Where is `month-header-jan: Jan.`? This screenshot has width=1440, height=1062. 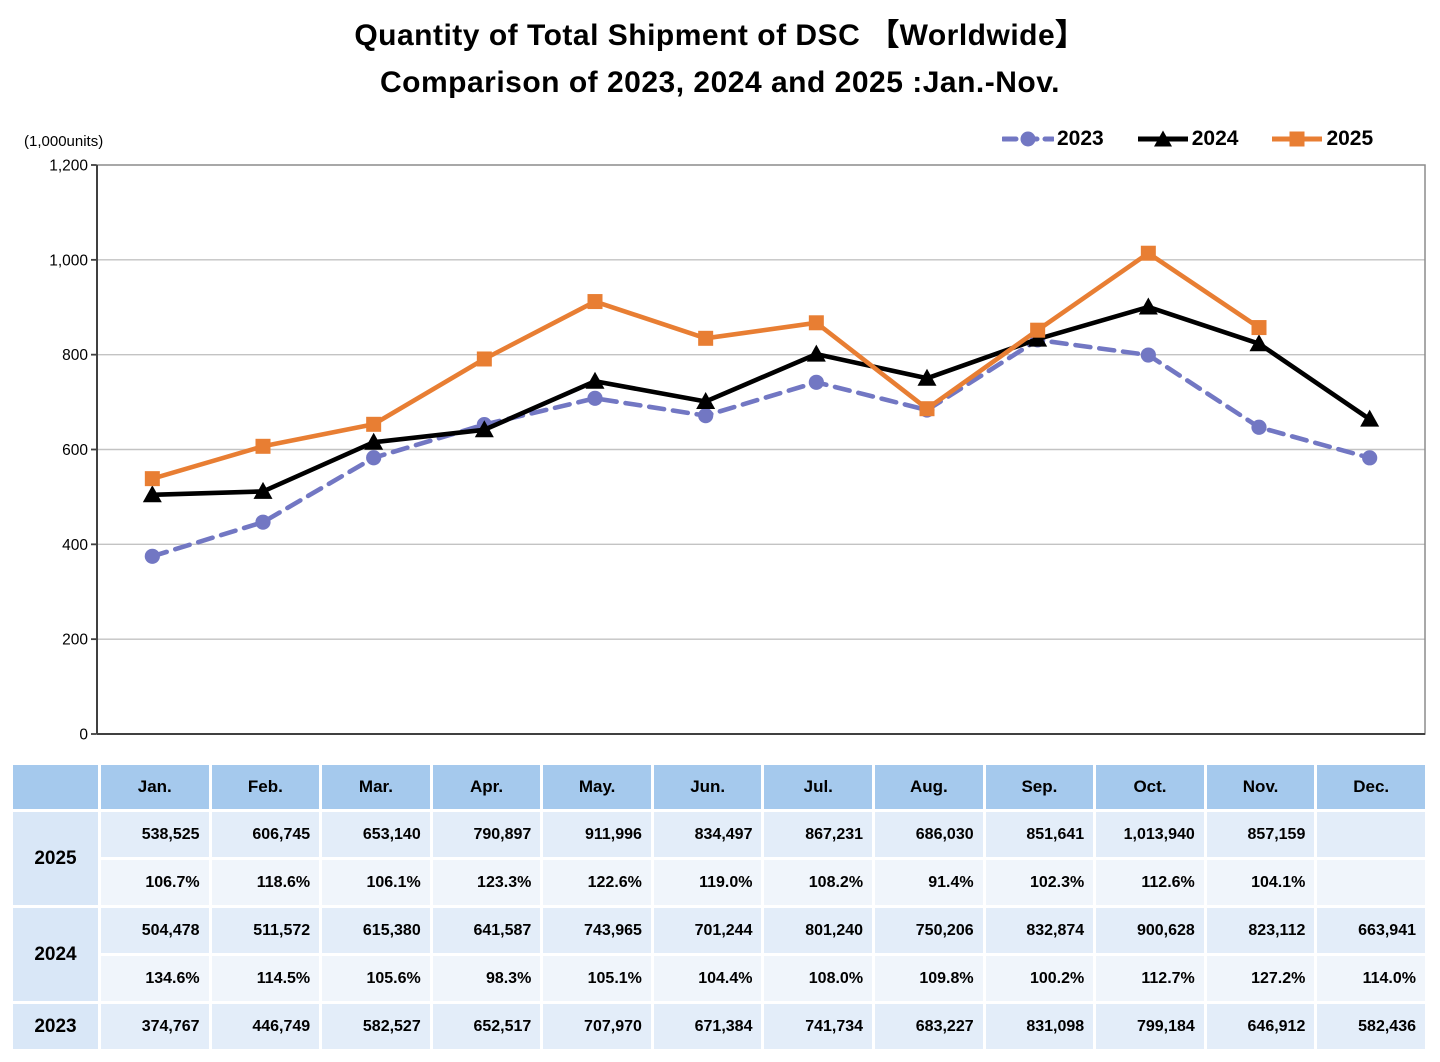 month-header-jan: Jan. is located at coordinates (155, 787).